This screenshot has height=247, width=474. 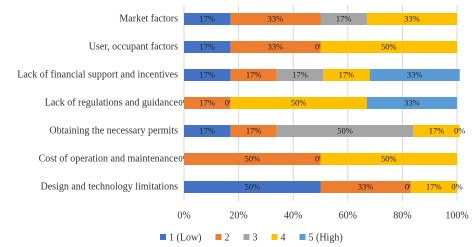 I want to click on y-tick-label: Market factors, so click(x=148, y=18).